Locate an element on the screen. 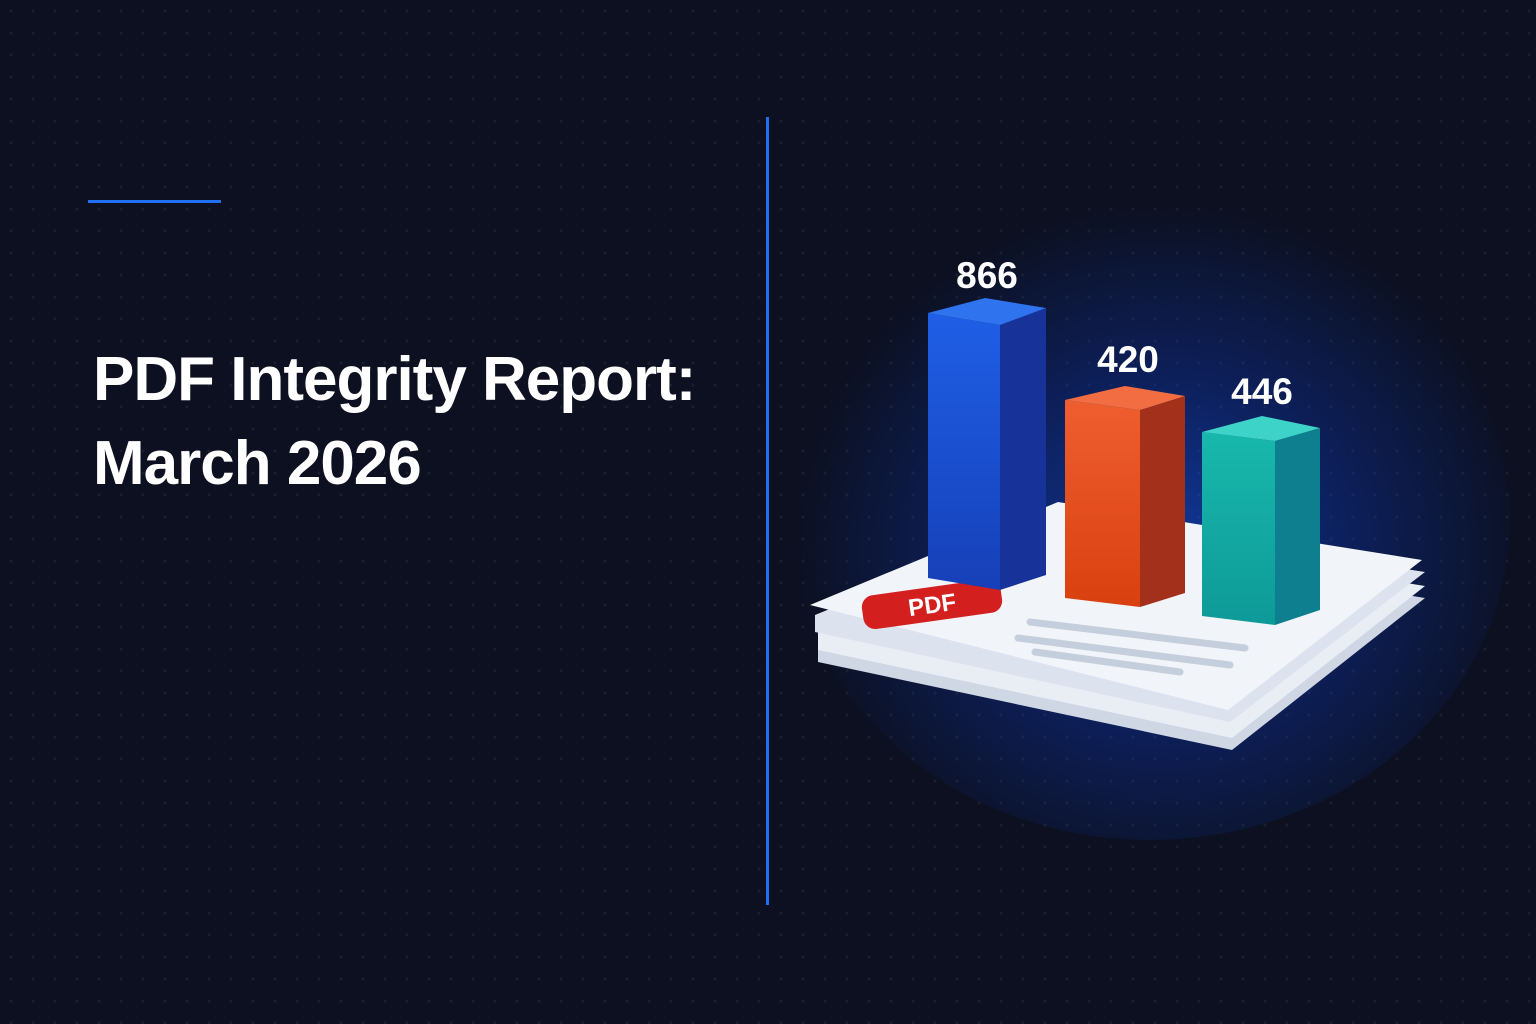  vertical-divider is located at coordinates (767, 511).